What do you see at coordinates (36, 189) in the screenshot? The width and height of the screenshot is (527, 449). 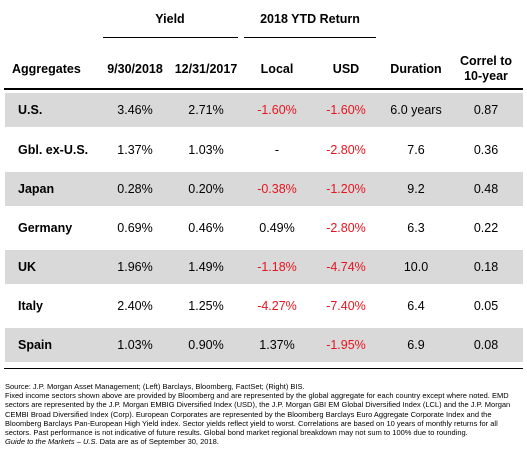 I see `row-aggregate-name: Japan` at bounding box center [36, 189].